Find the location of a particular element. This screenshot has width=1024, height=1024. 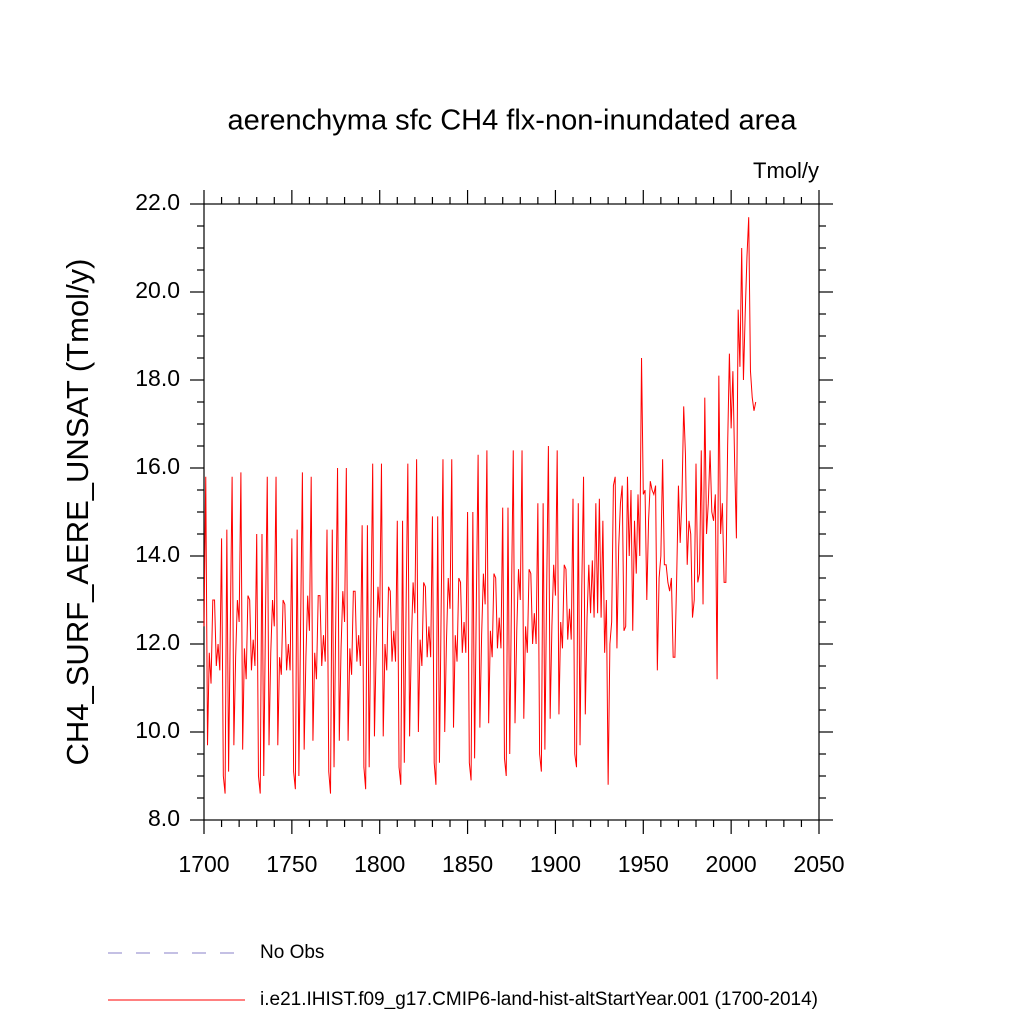

x-tick-label: 1900 is located at coordinates (555, 864).